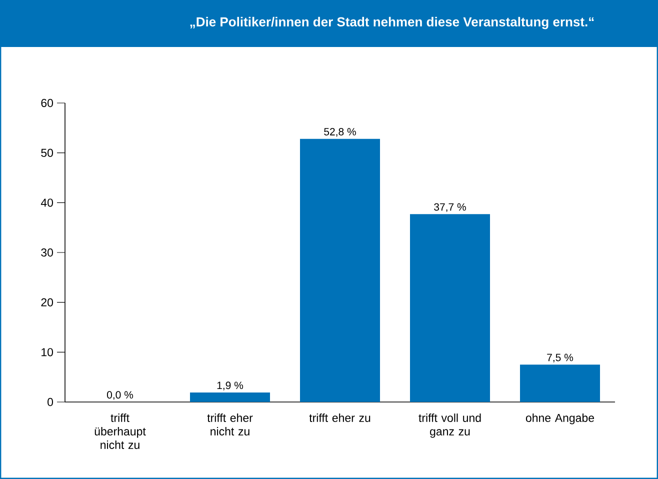  What do you see at coordinates (560, 419) in the screenshot?
I see `x-tick-label: ohne Angabe` at bounding box center [560, 419].